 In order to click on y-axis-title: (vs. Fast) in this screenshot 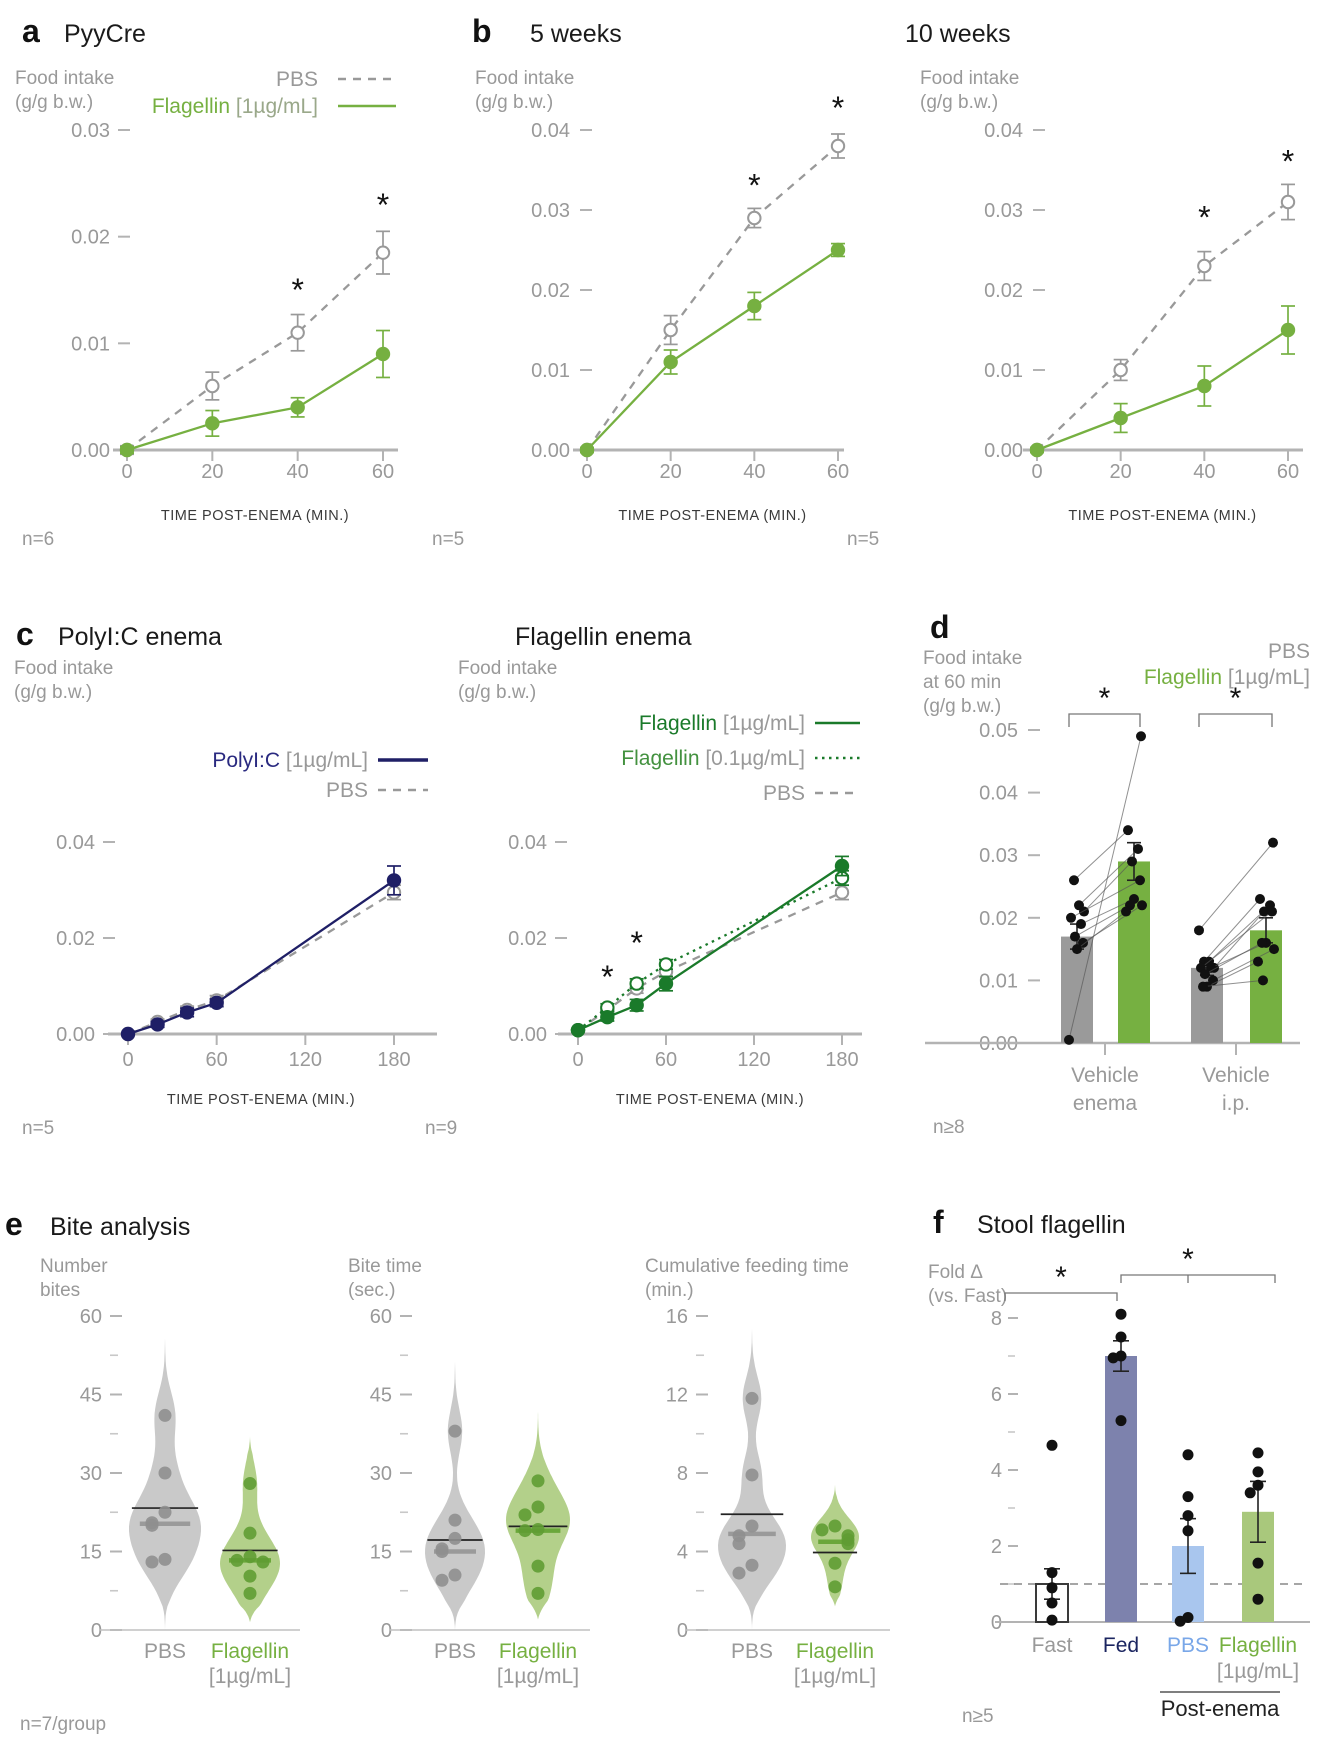, I will do `click(967, 1296)`.